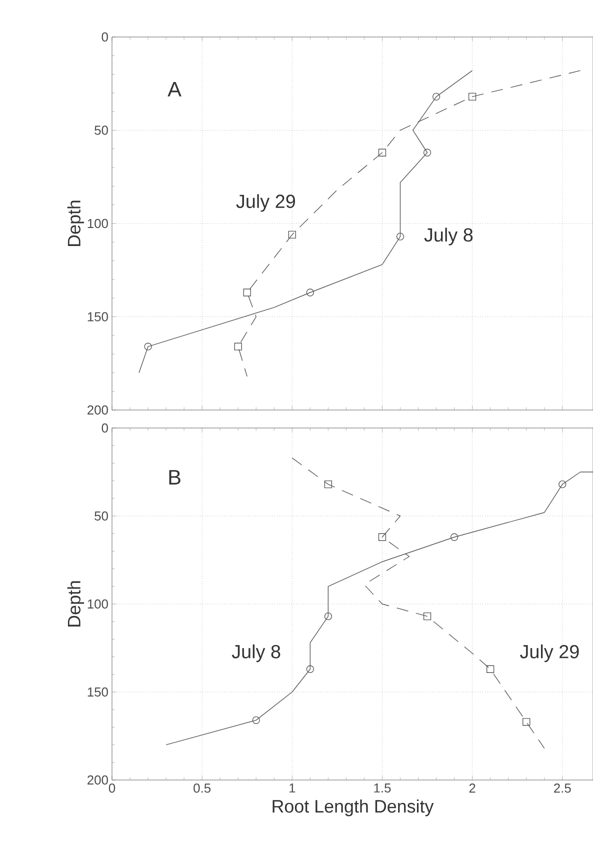 The width and height of the screenshot is (593, 845). I want to click on annotation: B, so click(174, 477).